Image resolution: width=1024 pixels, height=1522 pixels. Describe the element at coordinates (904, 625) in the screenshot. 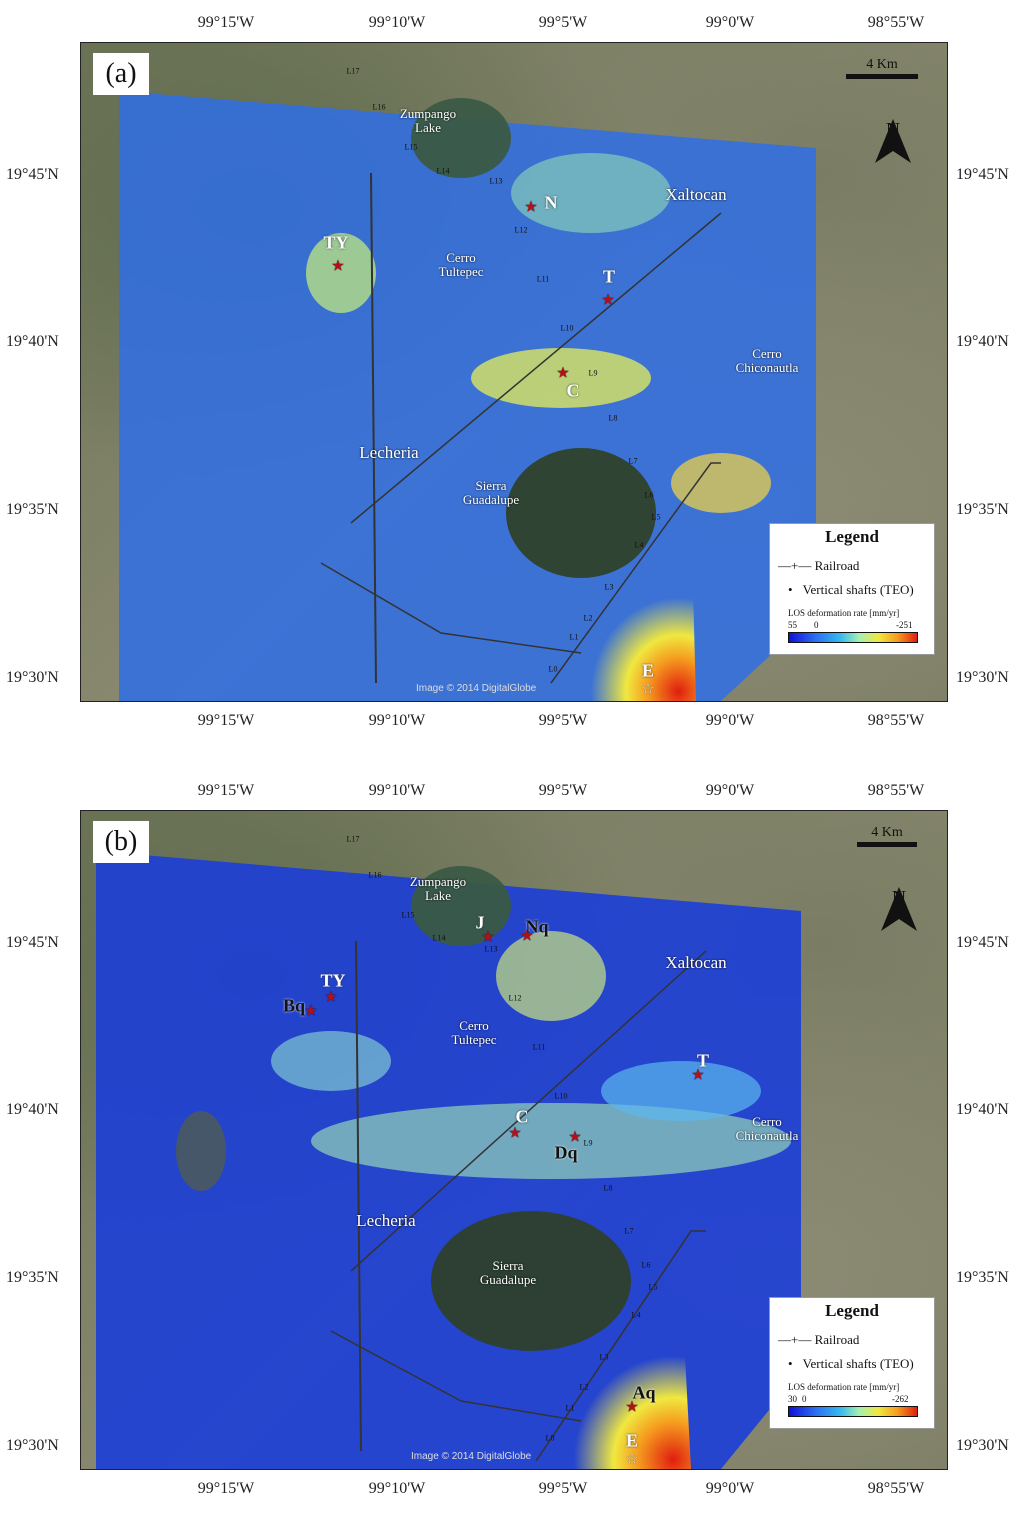

I see `colorbar-max: -251` at that location.